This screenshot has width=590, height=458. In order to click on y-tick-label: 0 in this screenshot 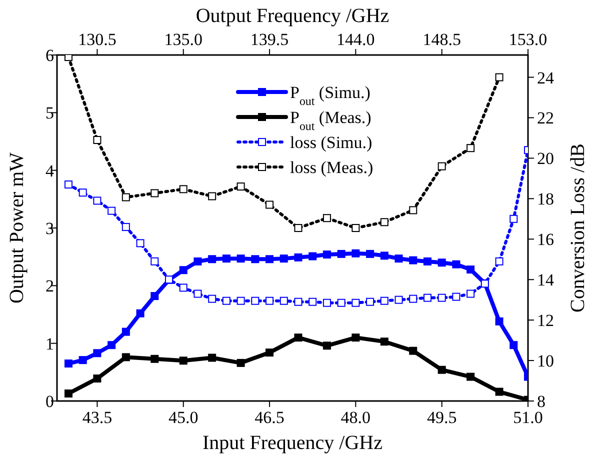, I will do `click(50, 401)`.